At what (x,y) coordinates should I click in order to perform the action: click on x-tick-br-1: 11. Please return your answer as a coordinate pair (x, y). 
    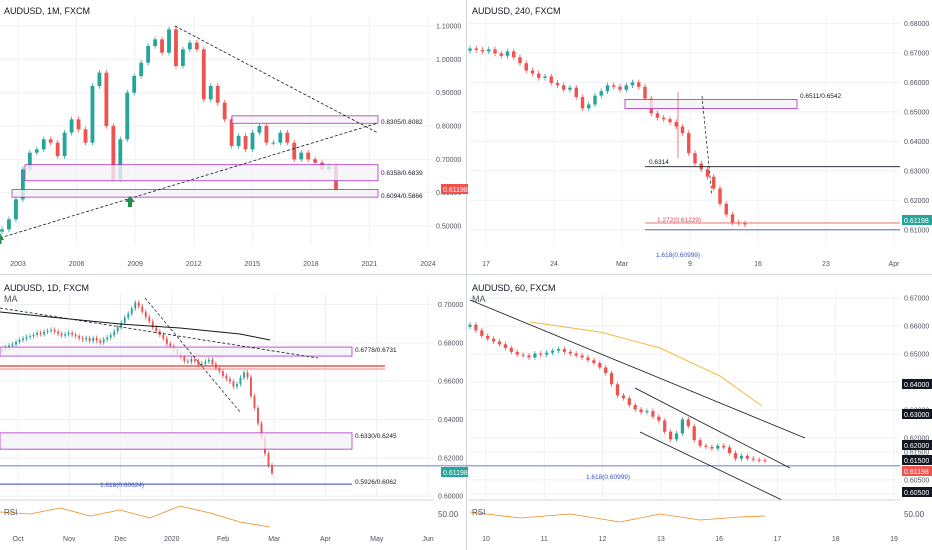
    Looking at the image, I should click on (544, 539).